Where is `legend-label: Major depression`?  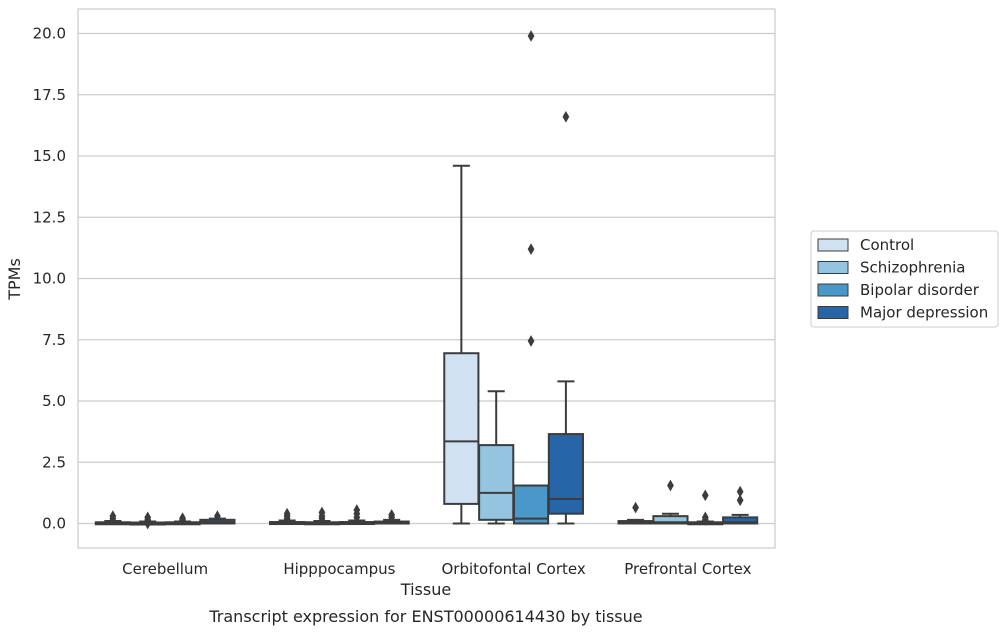 legend-label: Major depression is located at coordinates (924, 313).